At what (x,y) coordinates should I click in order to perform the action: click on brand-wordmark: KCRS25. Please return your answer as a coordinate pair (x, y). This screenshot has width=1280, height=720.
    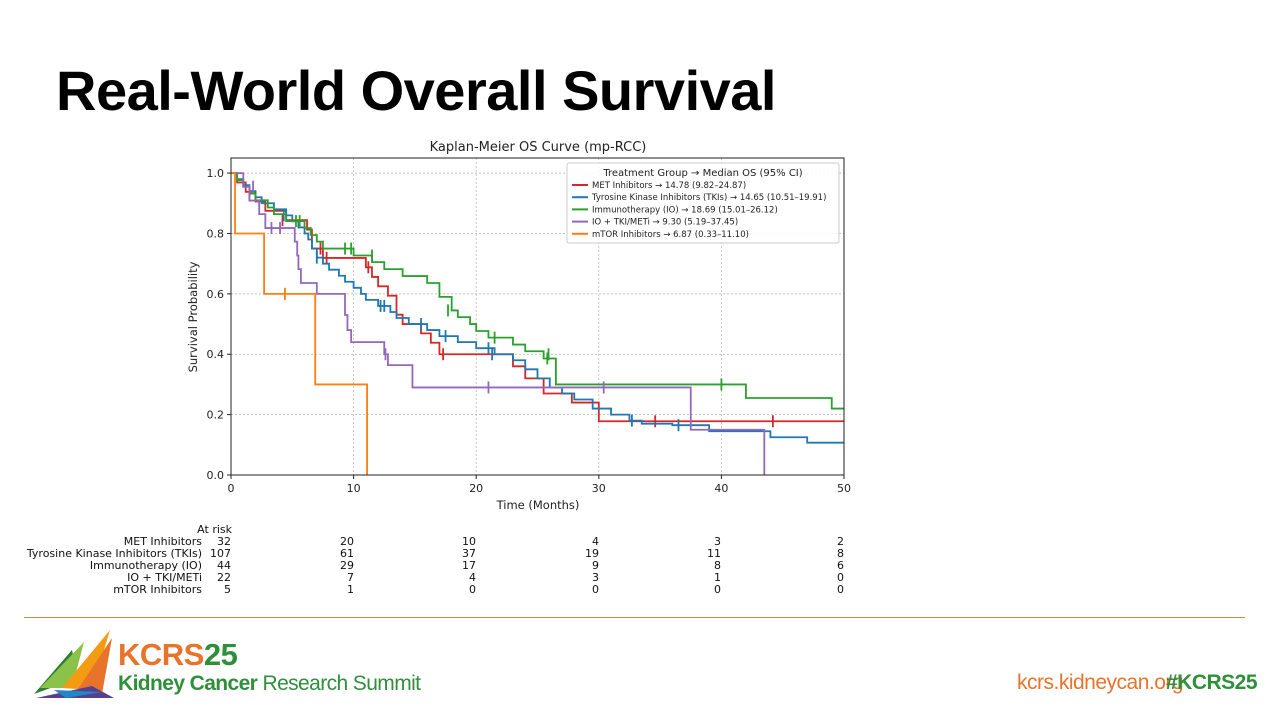
    Looking at the image, I should click on (178, 655).